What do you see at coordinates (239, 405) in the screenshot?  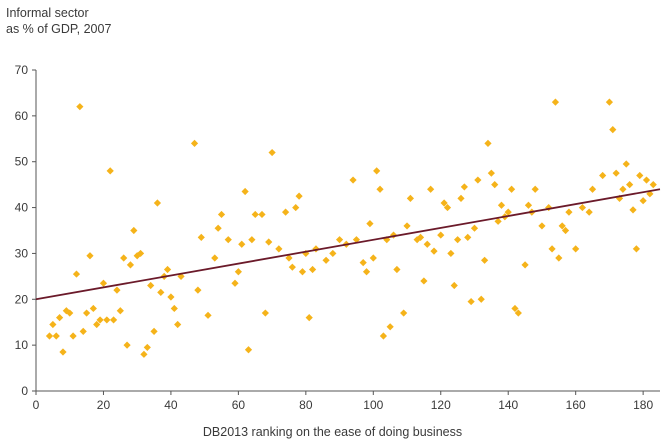 I see `x-tick-label: 60` at bounding box center [239, 405].